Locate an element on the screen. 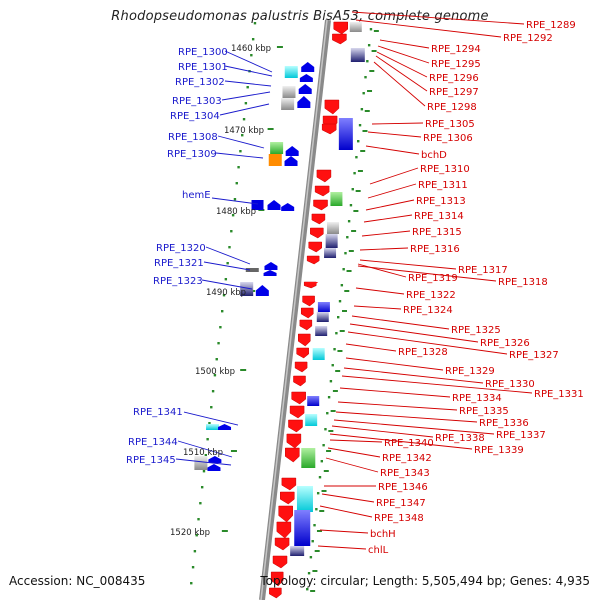 The image size is (600, 600). gene-label: bchD is located at coordinates (434, 155).